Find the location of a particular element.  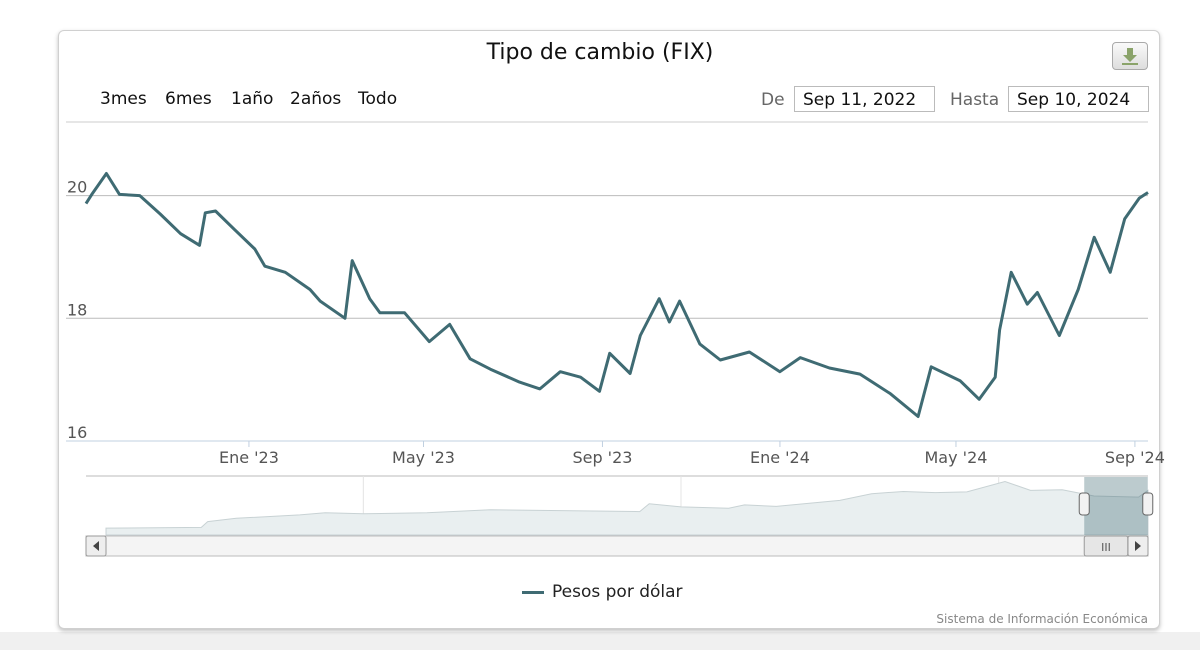

range-1ano-button: 1año is located at coordinates (252, 99).